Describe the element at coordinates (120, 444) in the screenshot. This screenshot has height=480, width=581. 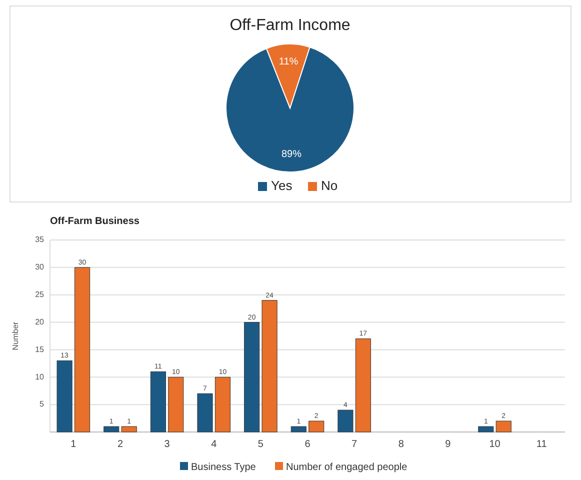
I see `x-tick-label: 2` at that location.